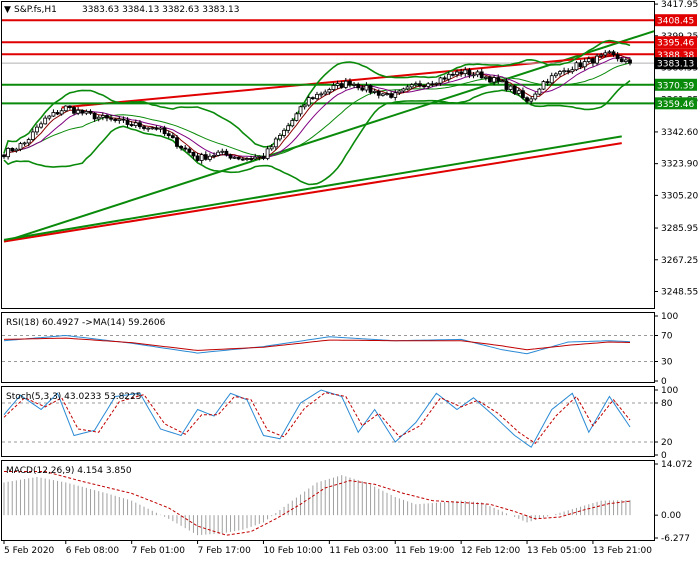 The width and height of the screenshot is (700, 564). I want to click on price-tag-label: 3395.46, so click(675, 44).